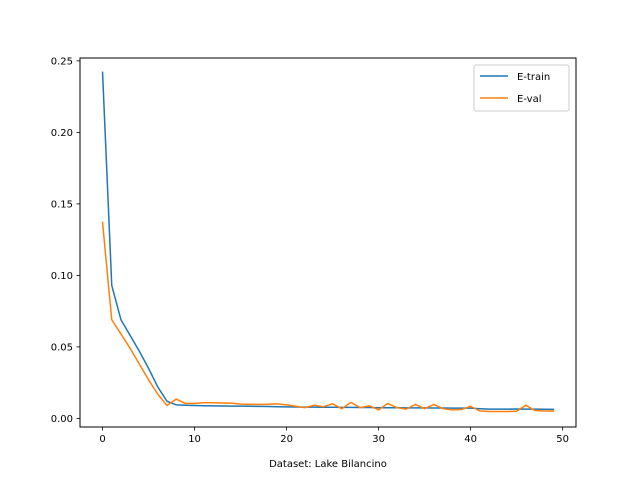 Image resolution: width=640 pixels, height=480 pixels. Describe the element at coordinates (102, 439) in the screenshot. I see `x-tick-label: 0` at that location.